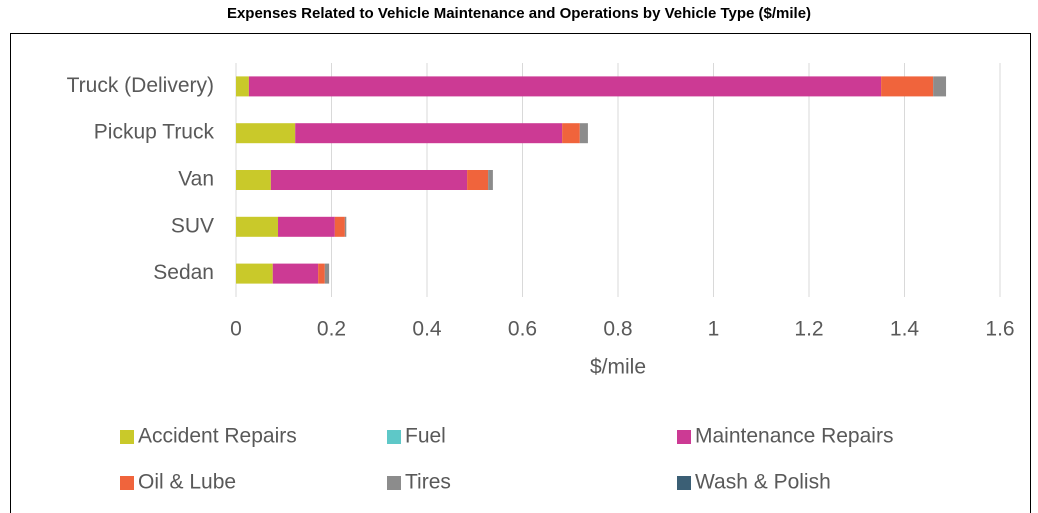 The image size is (1038, 513). I want to click on legend-label: Wash & Polish, so click(763, 482).